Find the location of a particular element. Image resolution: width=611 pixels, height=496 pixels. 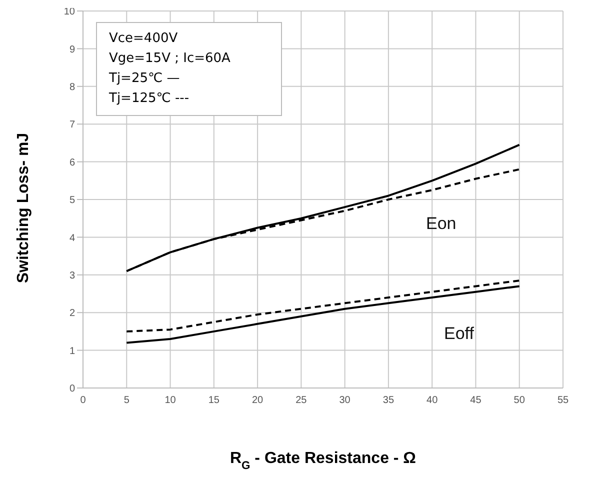

y-tick-label: 6 is located at coordinates (72, 162).